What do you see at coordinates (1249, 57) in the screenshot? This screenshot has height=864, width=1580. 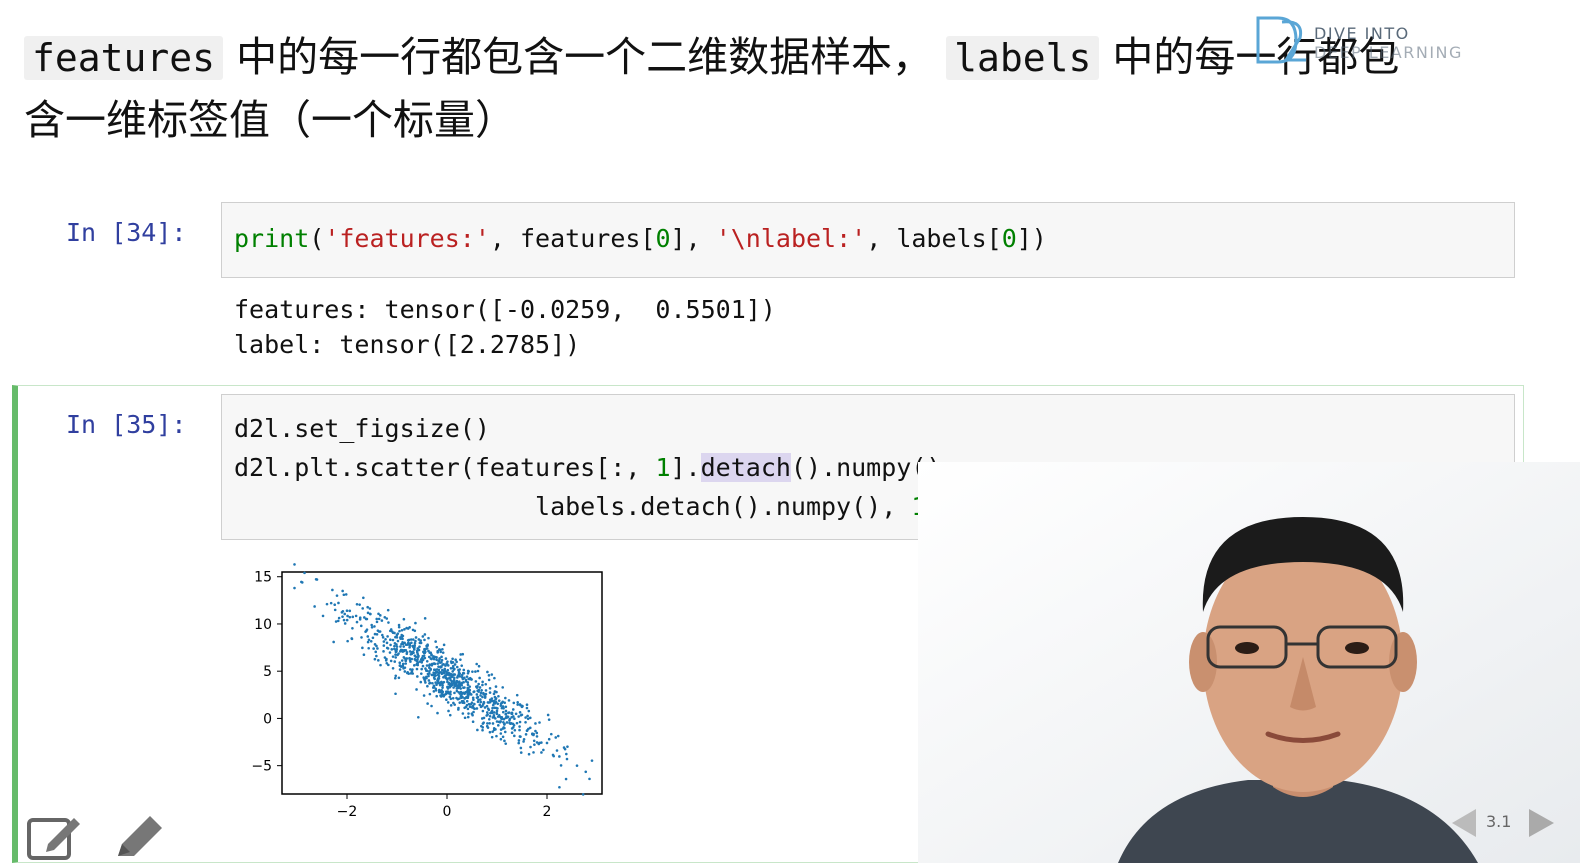 I see `heading-text-2: 中的每一行都包` at bounding box center [1249, 57].